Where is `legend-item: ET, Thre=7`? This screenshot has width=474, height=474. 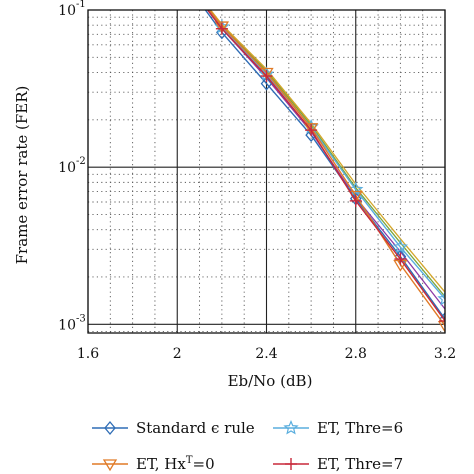
legend-item: ET, Thre=7 is located at coordinates (338, 464).